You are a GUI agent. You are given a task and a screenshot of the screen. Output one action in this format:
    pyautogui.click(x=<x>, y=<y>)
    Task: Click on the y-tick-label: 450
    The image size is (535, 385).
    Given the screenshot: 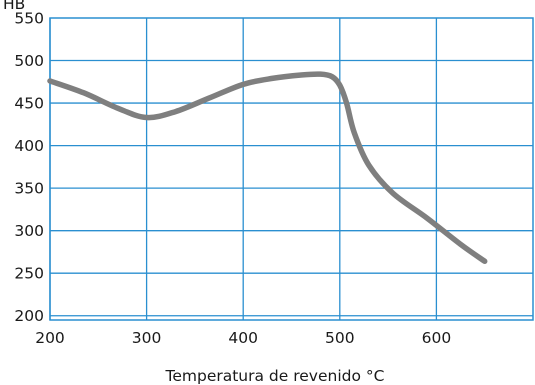 What is the action you would take?
    pyautogui.click(x=29, y=104)
    